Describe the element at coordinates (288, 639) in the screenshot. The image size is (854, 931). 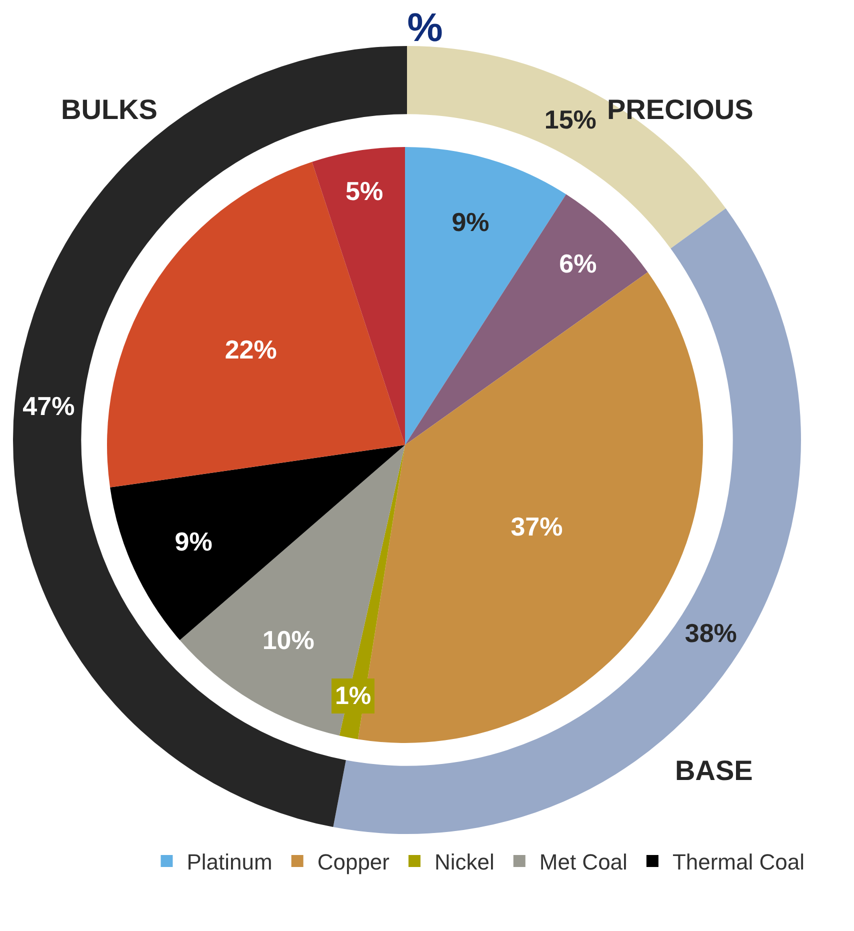
I see `data-label: 10%` at that location.